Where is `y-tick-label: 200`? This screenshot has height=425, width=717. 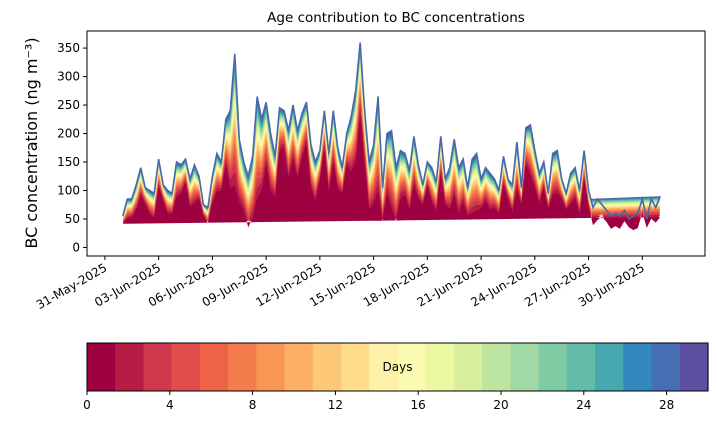 y-tick-label: 200 is located at coordinates (68, 134).